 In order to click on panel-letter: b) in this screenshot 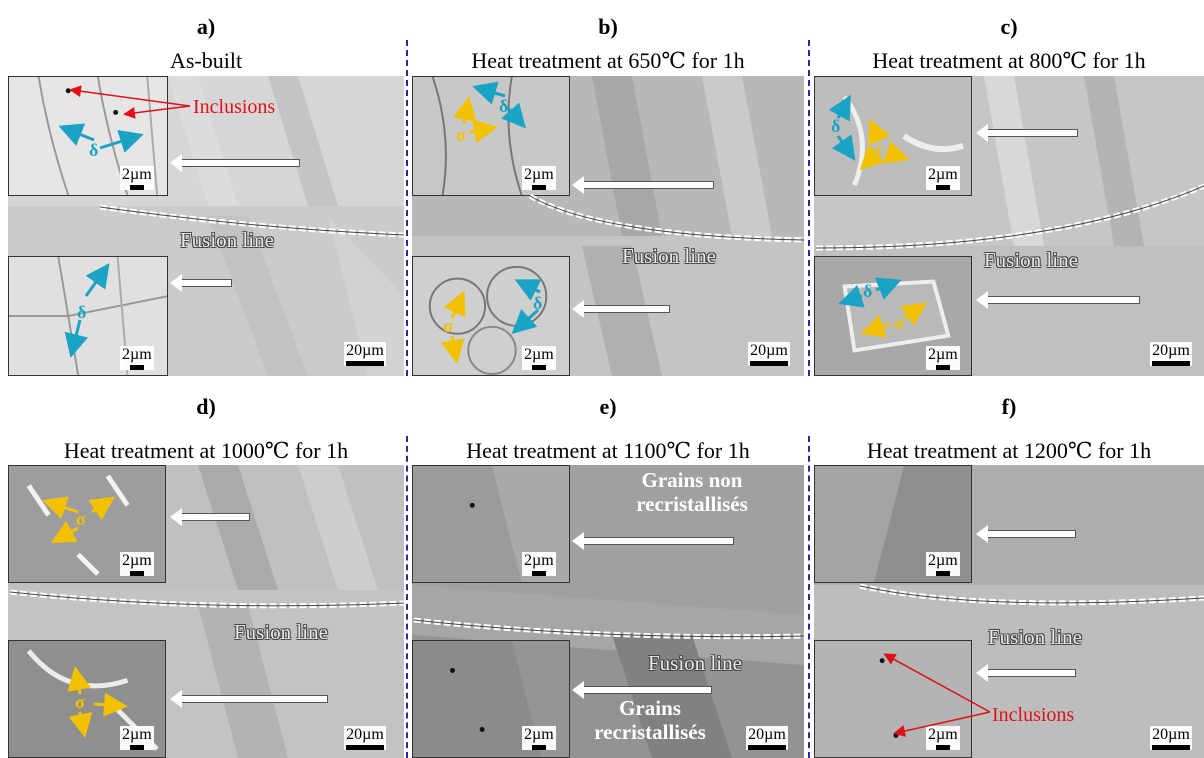, I will do `click(608, 26)`.